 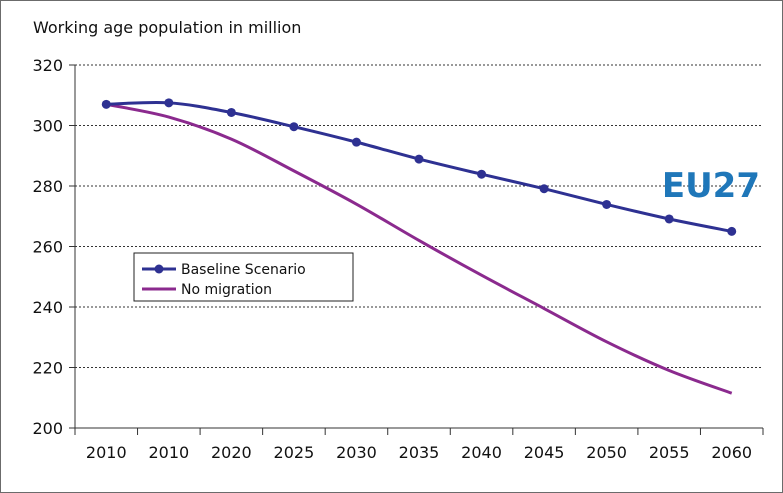 What do you see at coordinates (47, 368) in the screenshot?
I see `y-tick-label: 220` at bounding box center [47, 368].